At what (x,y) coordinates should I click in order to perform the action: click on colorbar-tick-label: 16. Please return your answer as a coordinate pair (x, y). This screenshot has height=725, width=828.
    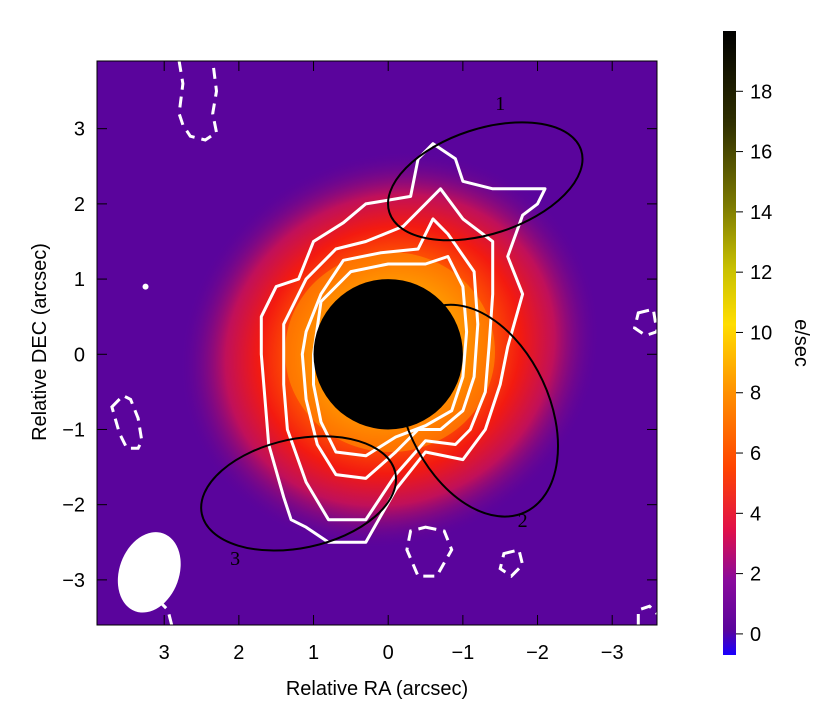
    Looking at the image, I should click on (761, 153).